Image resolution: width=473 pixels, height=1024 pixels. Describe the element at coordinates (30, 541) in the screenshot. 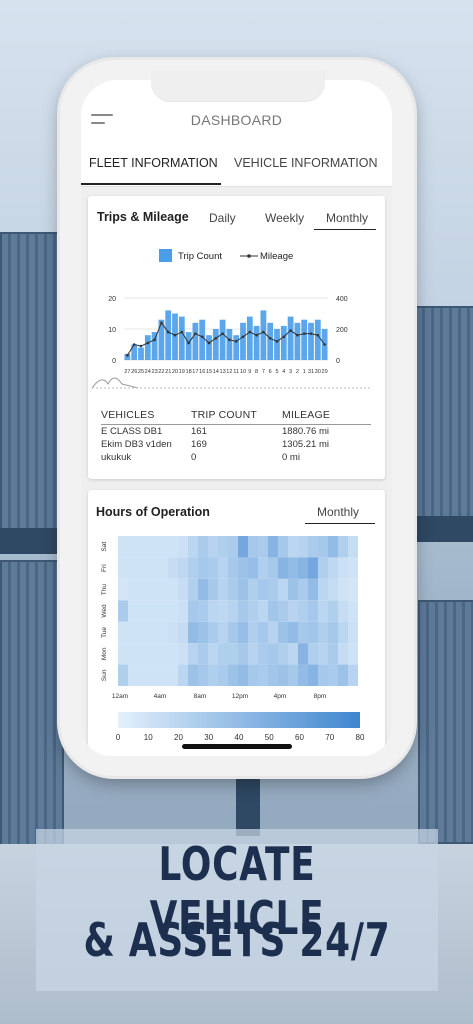

I see `crane-beam` at that location.